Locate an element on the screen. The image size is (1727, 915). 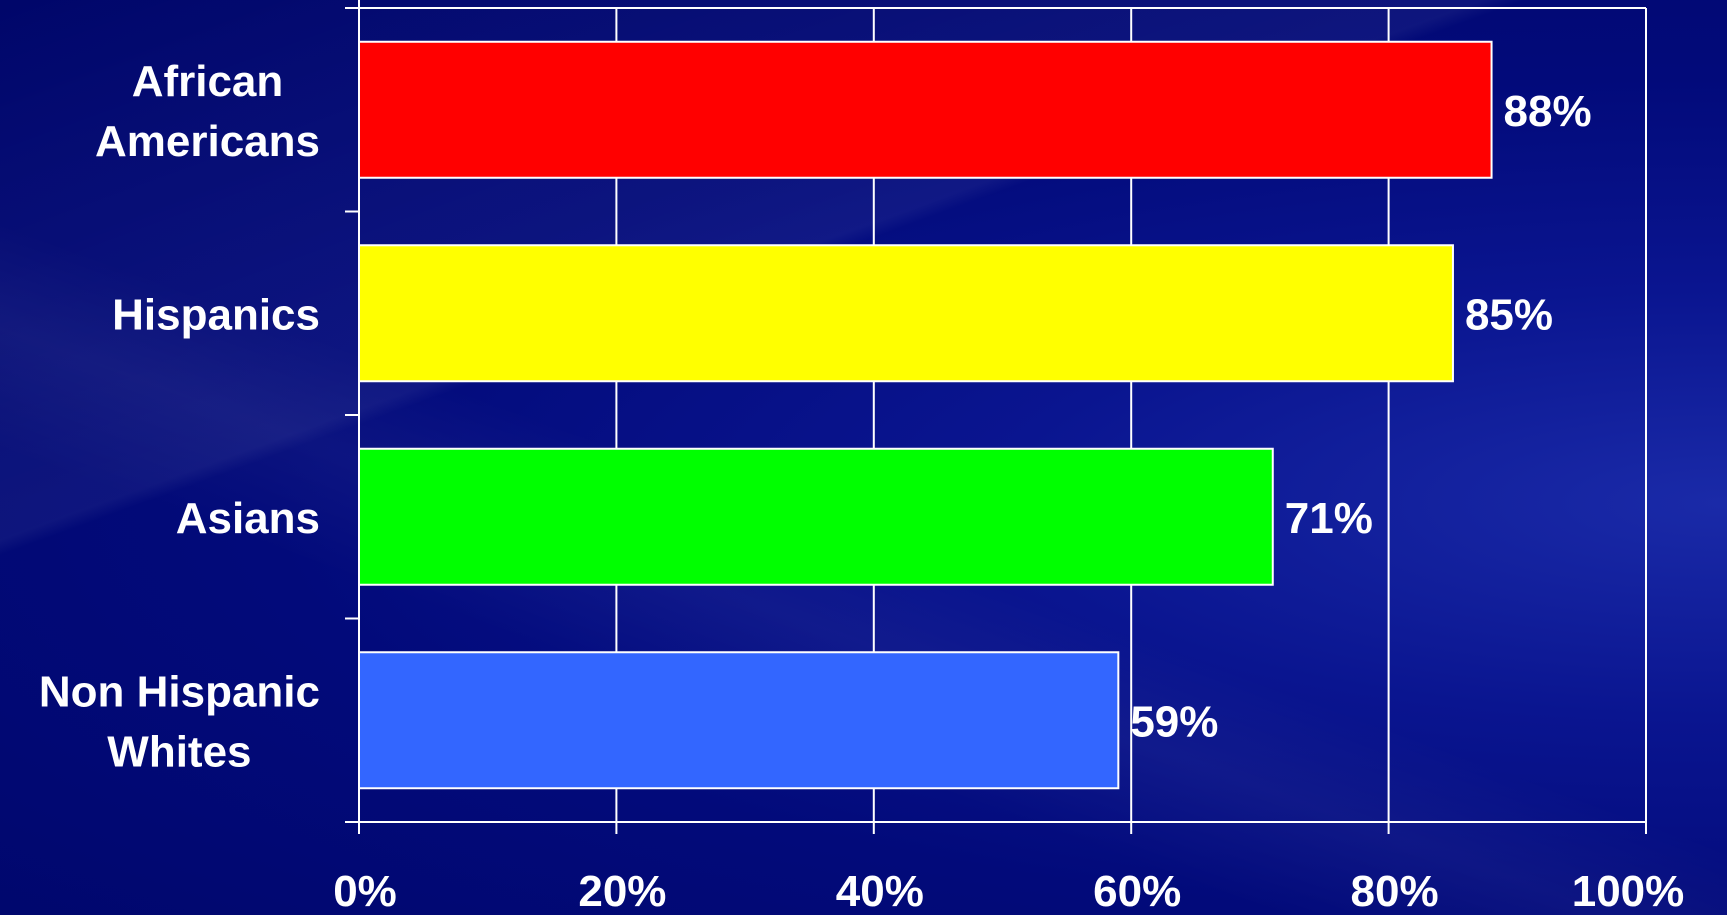
x-tick-label-60: 60% is located at coordinates (1137, 891).